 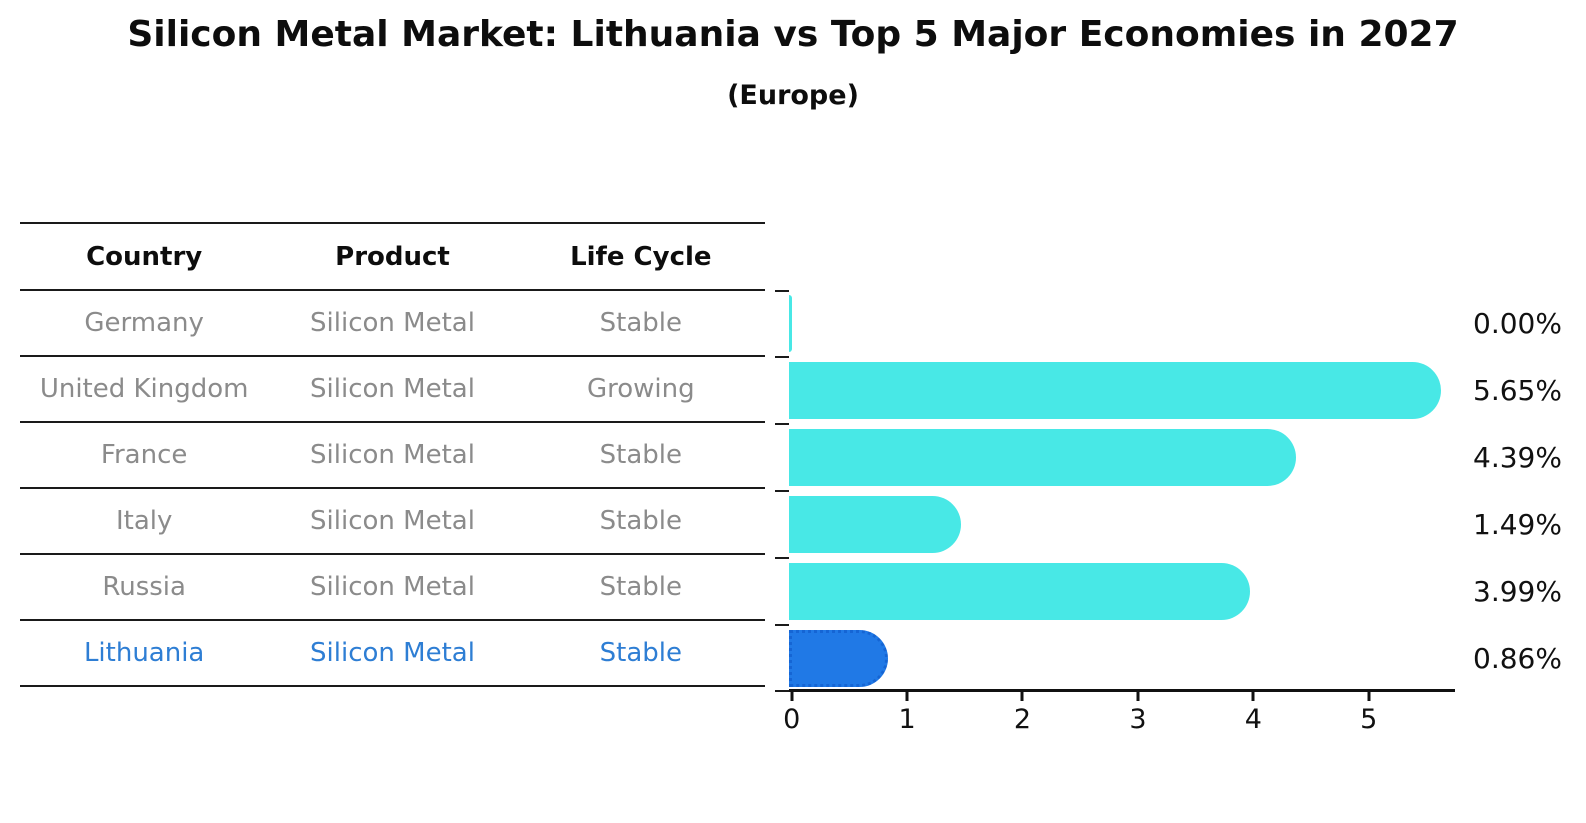 I want to click on x-tick-label: 1, so click(x=907, y=719).